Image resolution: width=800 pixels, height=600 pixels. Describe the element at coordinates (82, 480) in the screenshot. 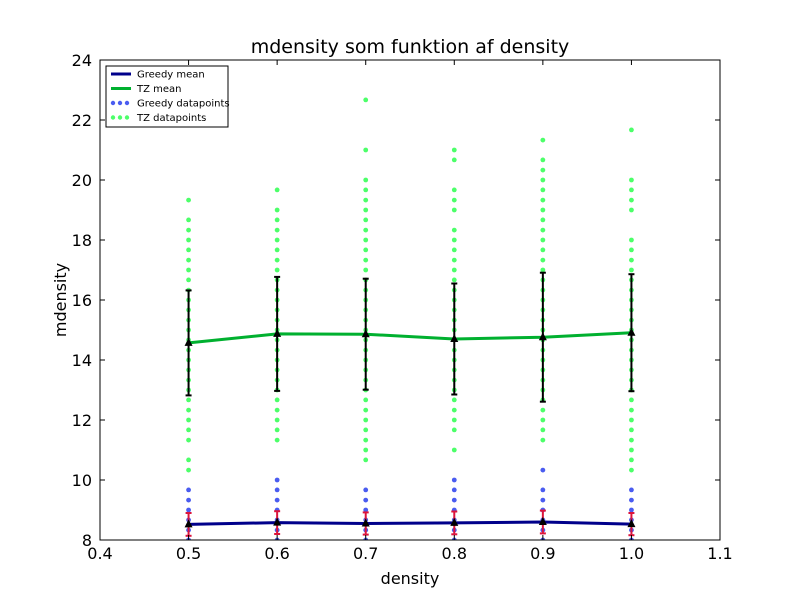

I see `y-tick-label: 10` at that location.